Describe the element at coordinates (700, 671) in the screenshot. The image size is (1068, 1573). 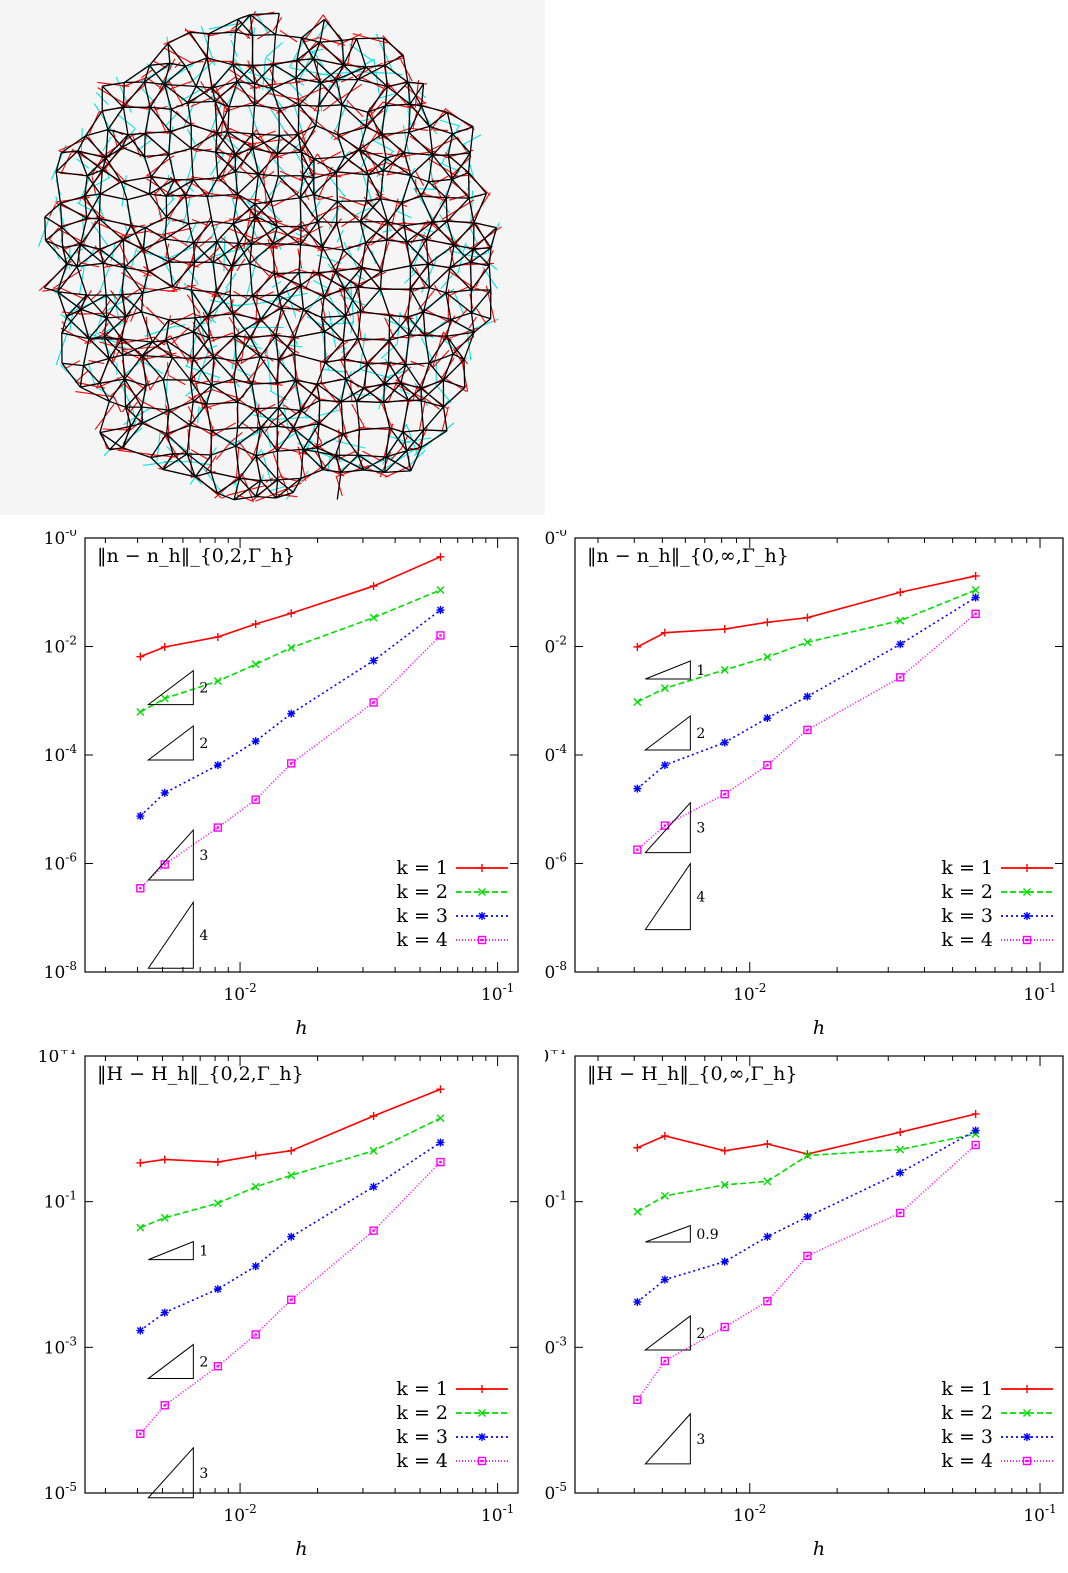
I see `slope-label: 1` at that location.